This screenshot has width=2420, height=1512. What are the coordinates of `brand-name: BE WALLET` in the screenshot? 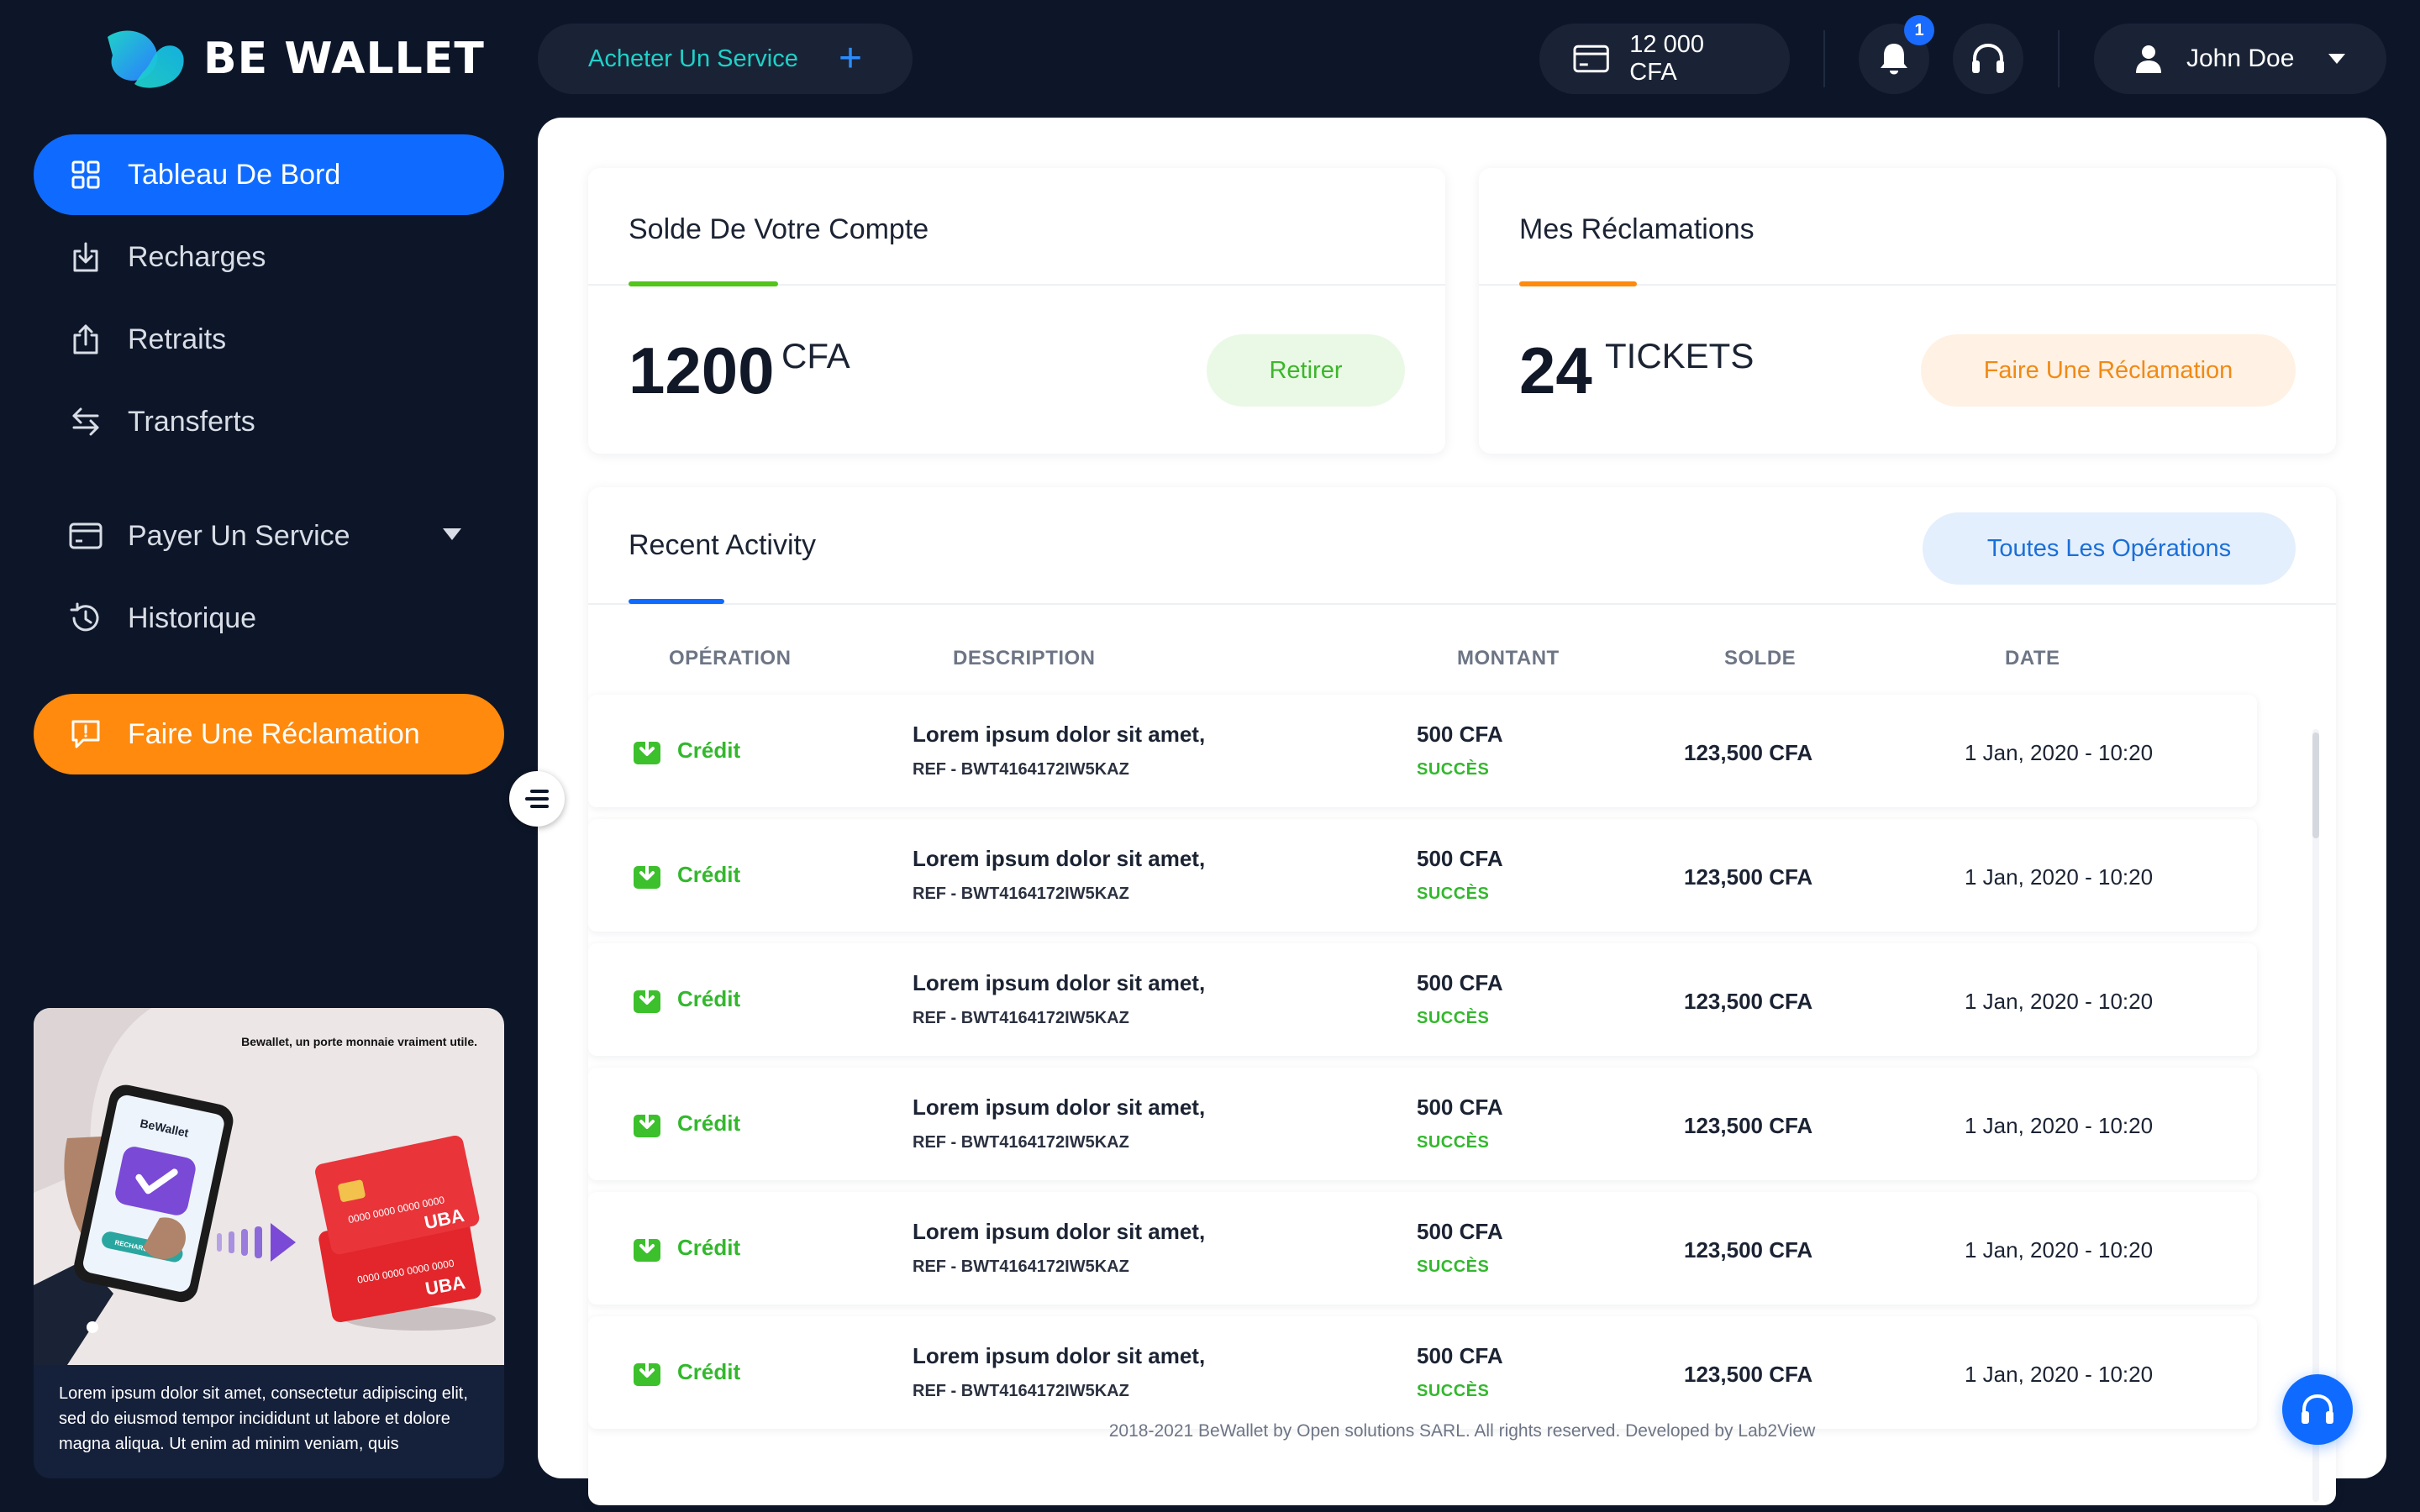 It's located at (344, 59).